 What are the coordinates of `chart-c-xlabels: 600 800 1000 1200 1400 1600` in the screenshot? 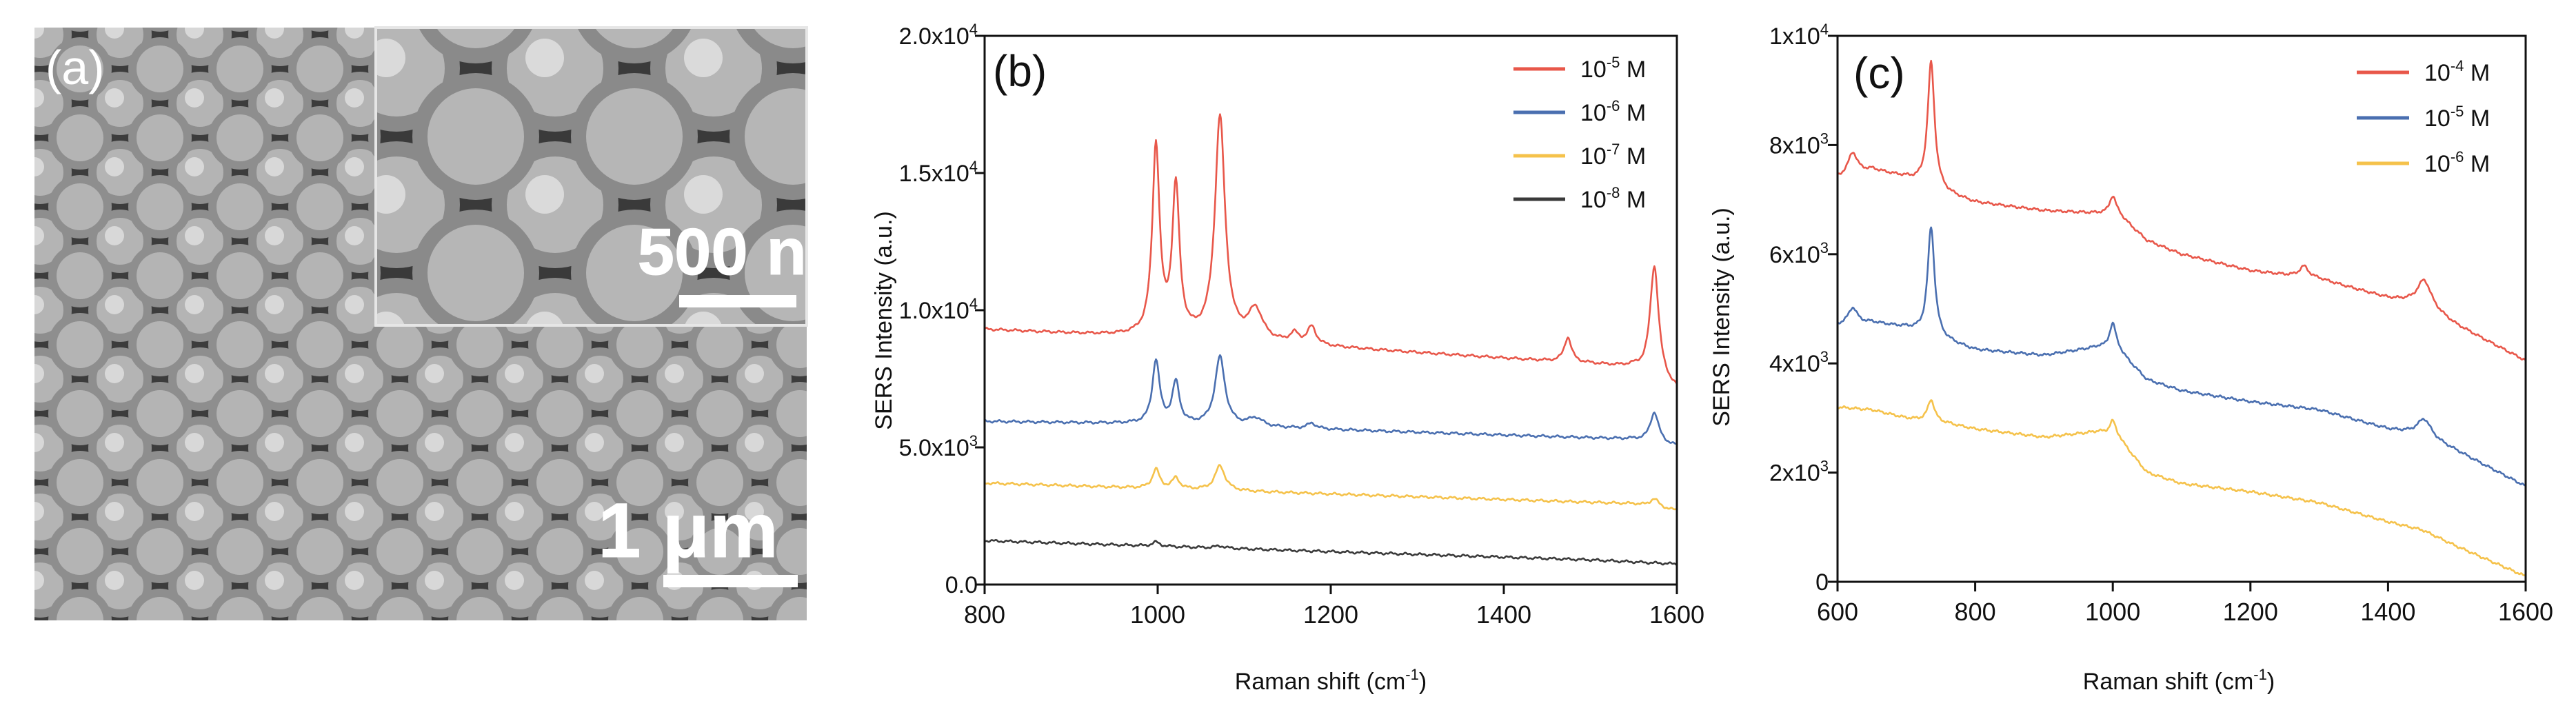 It's located at (2185, 612).